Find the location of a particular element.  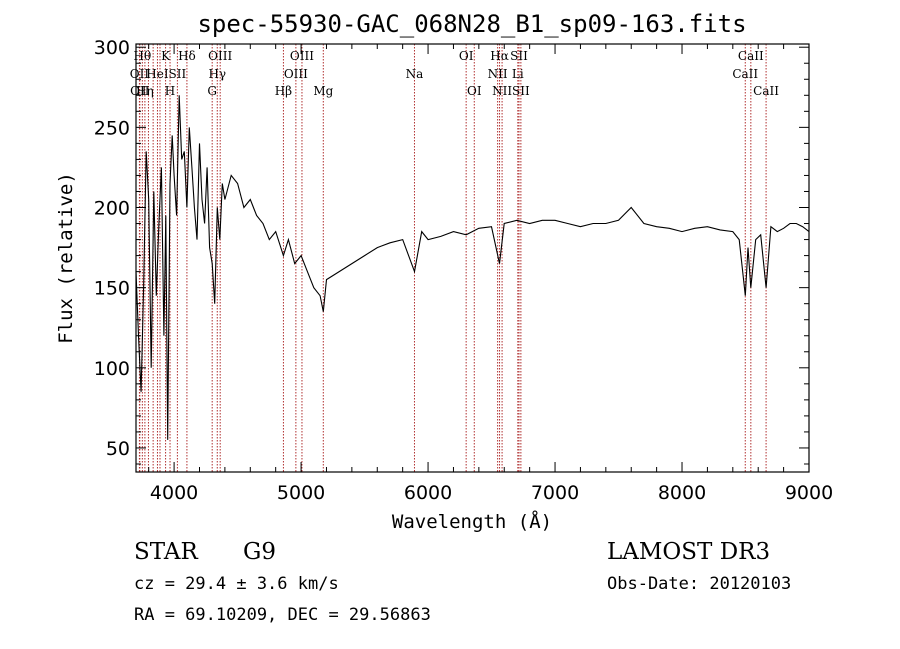

object-subclass: G9 is located at coordinates (259, 552).